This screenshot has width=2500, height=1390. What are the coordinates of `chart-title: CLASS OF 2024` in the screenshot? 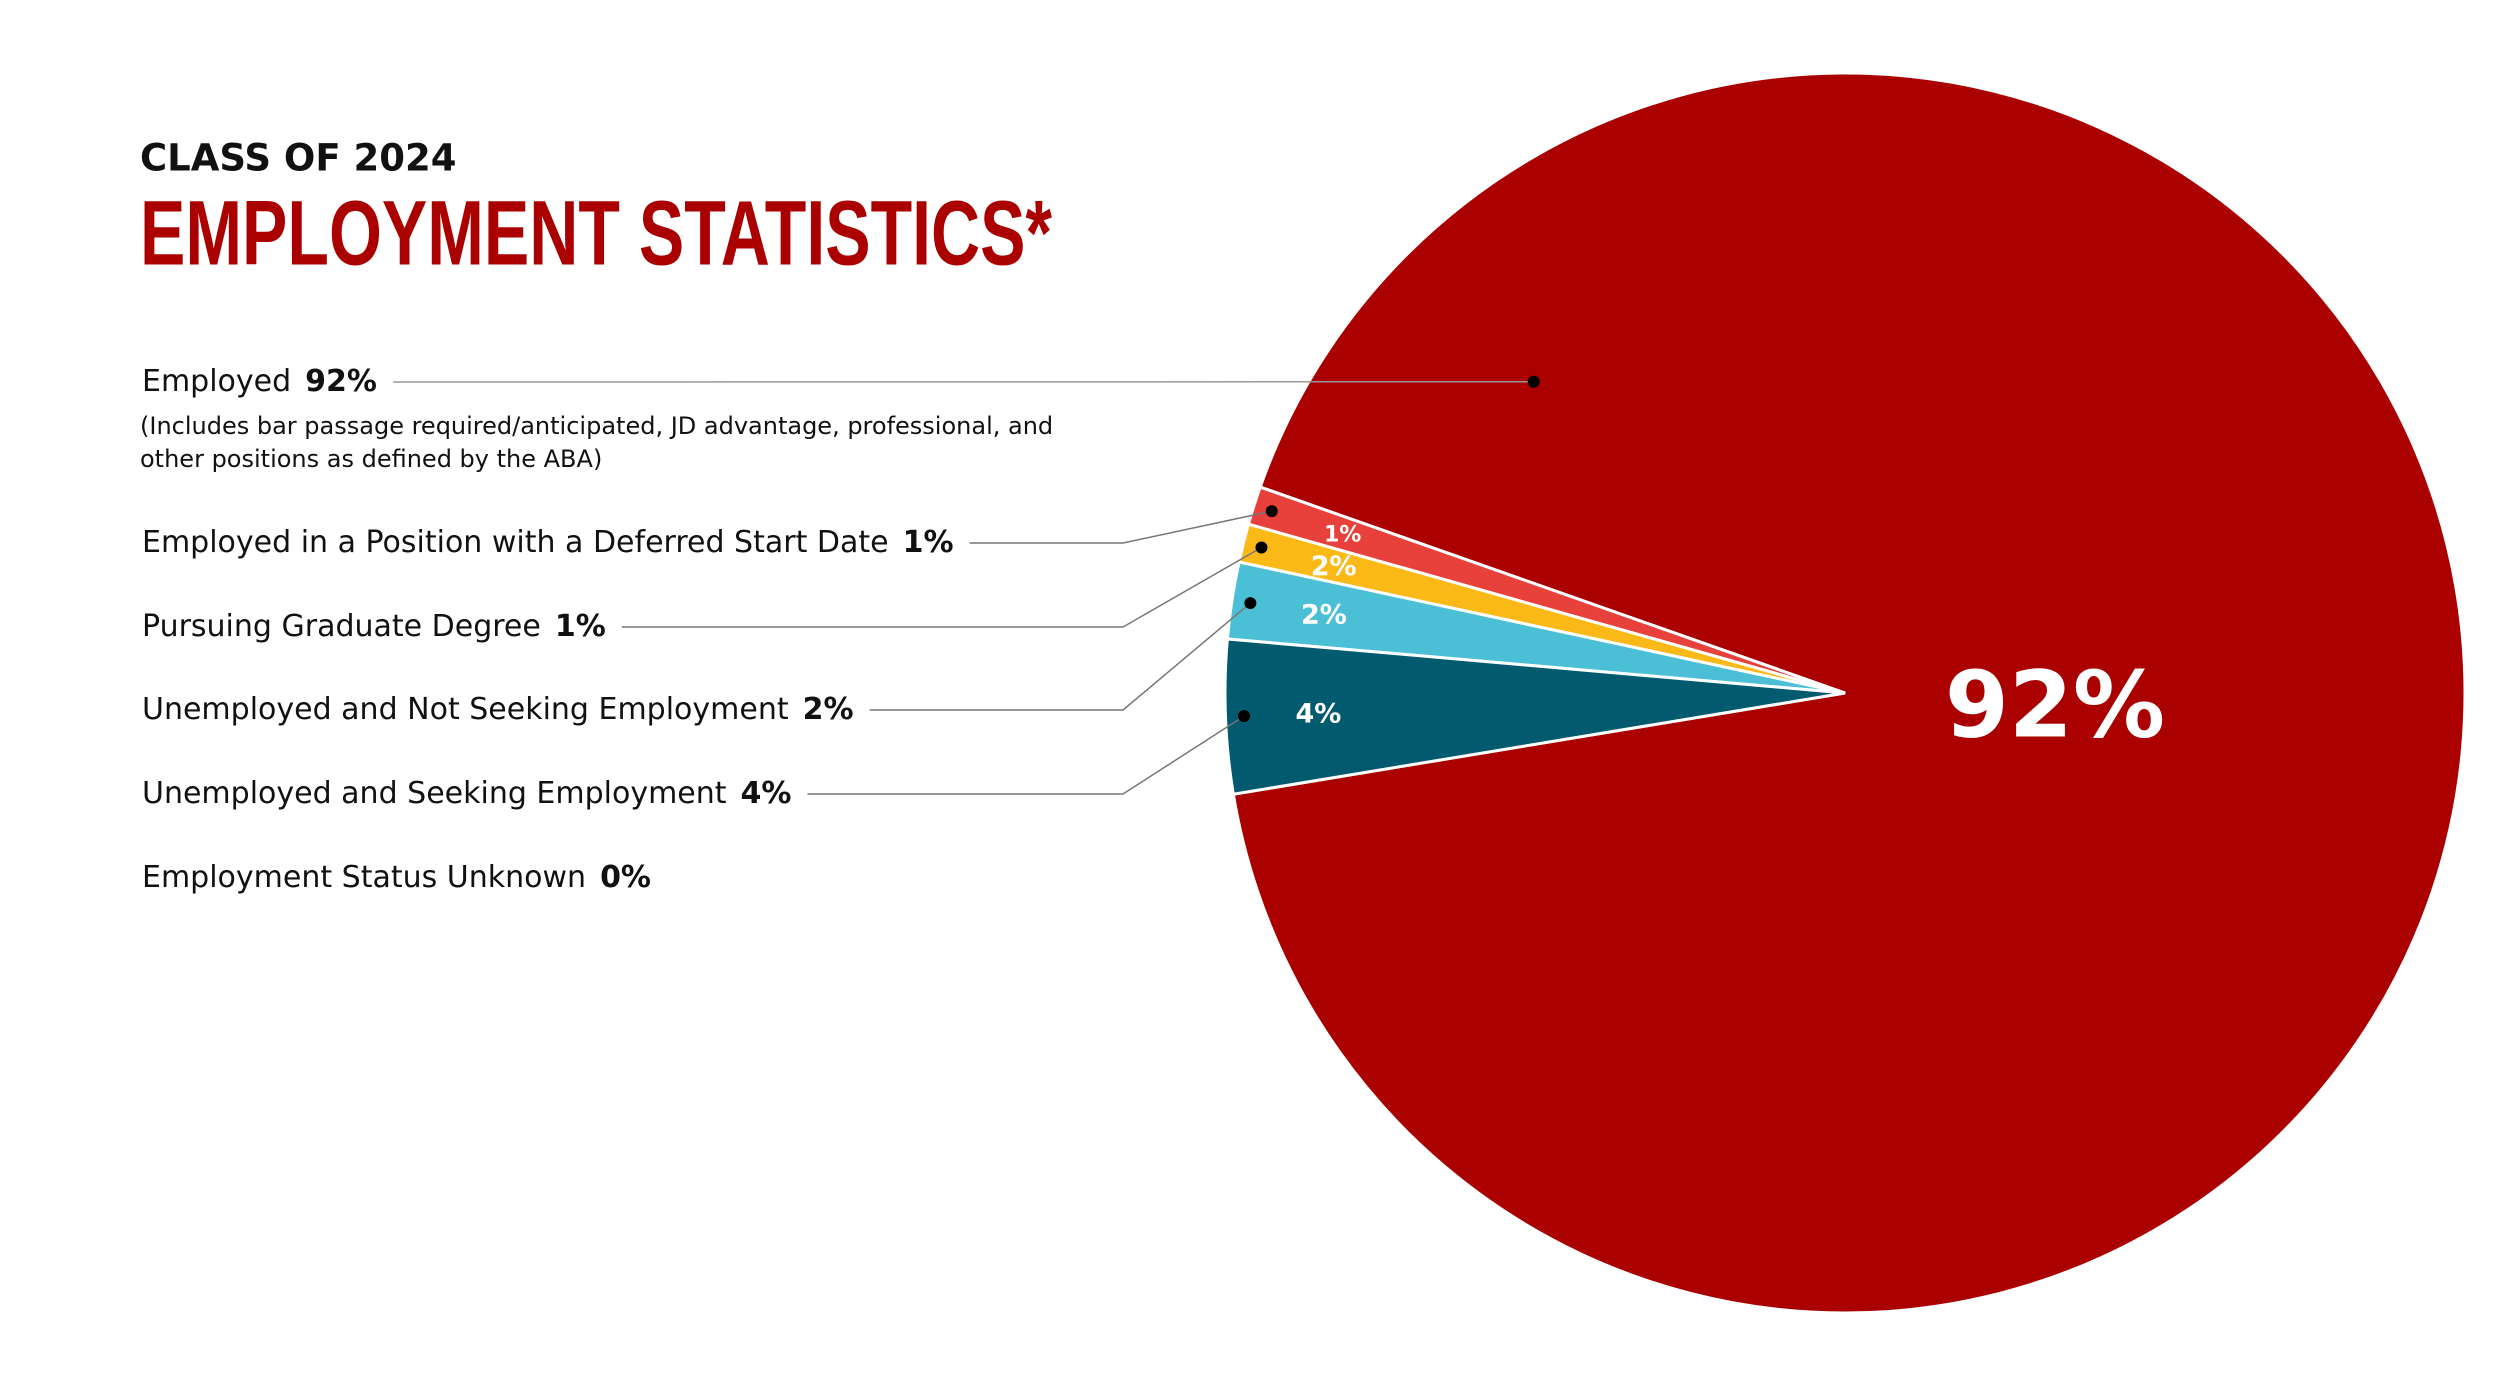 It's located at (298, 158).